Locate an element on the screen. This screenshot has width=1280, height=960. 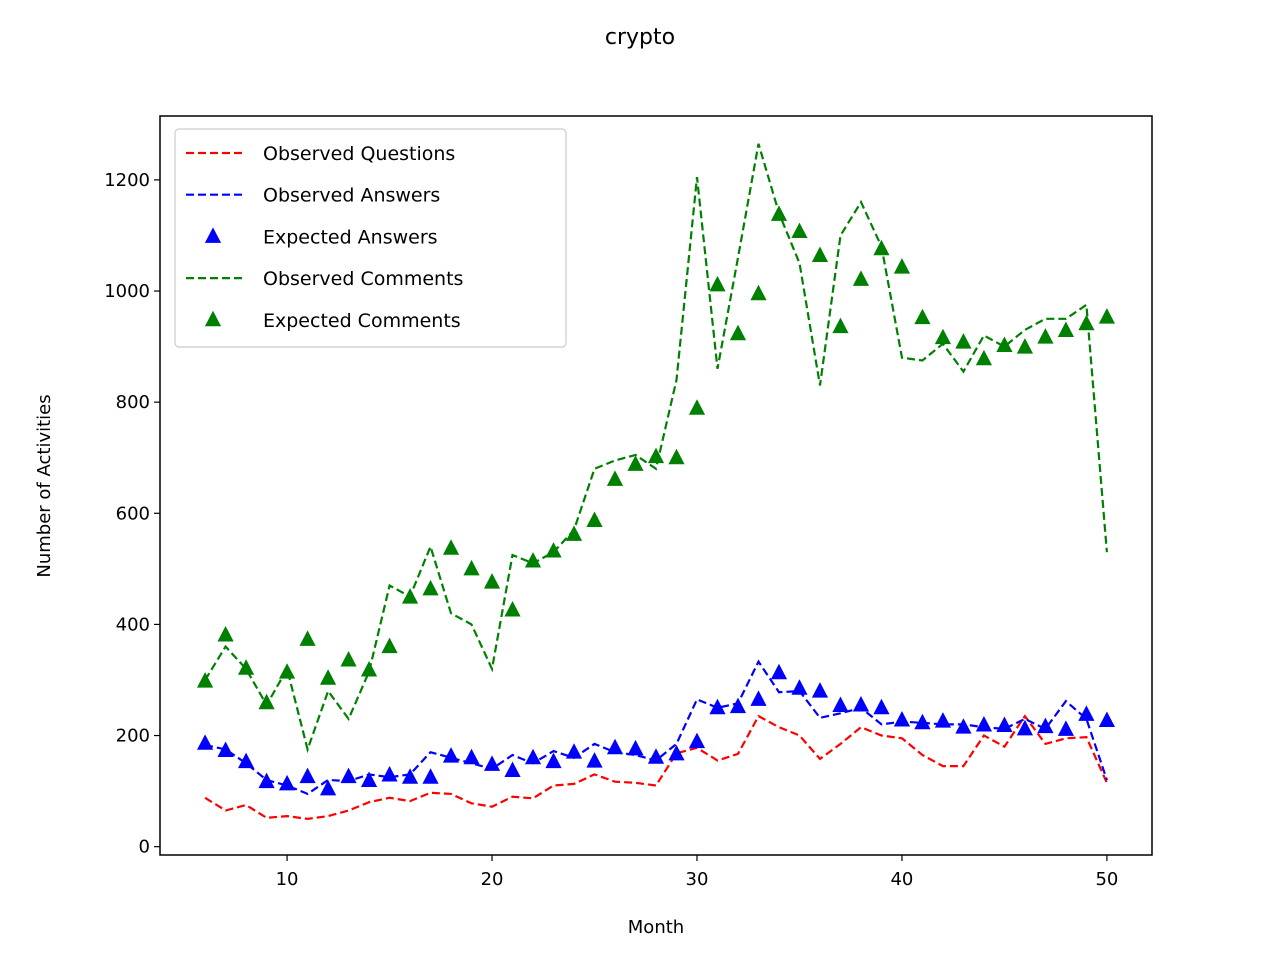
x-tick-label: 40 is located at coordinates (901, 879).